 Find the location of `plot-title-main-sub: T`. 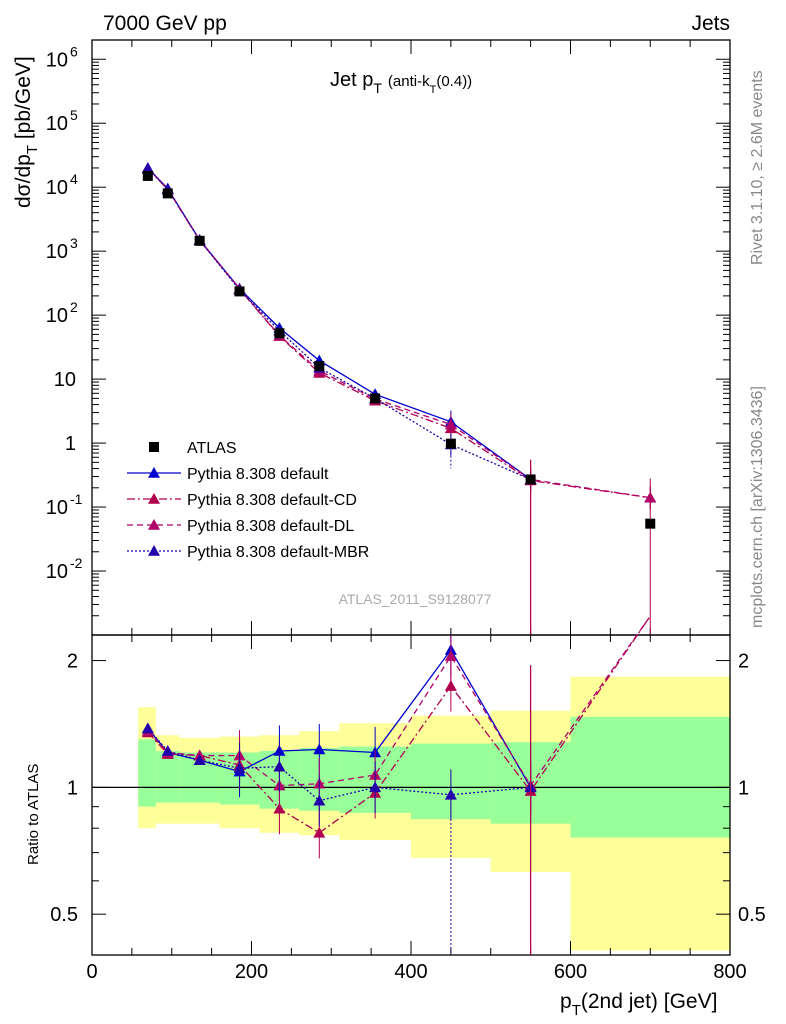

plot-title-main-sub: T is located at coordinates (377, 88).